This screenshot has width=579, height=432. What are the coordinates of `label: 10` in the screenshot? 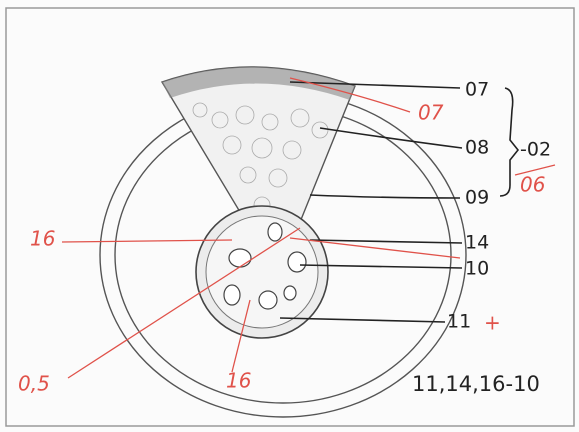 It's located at (477, 269).